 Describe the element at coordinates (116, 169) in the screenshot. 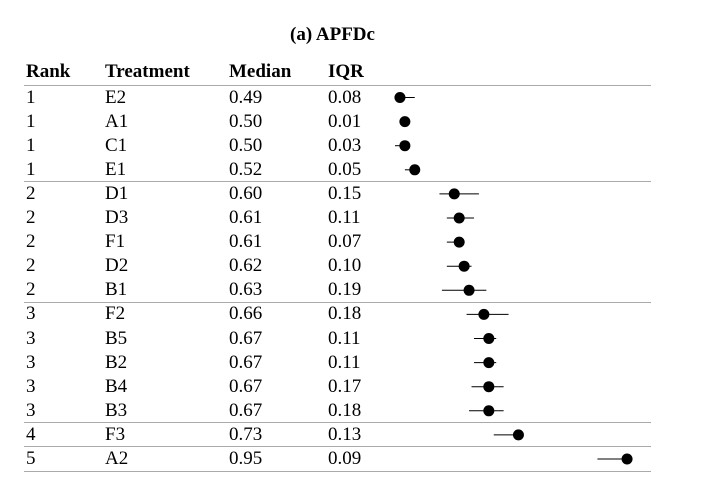

I see `treatment-cell: E1` at that location.